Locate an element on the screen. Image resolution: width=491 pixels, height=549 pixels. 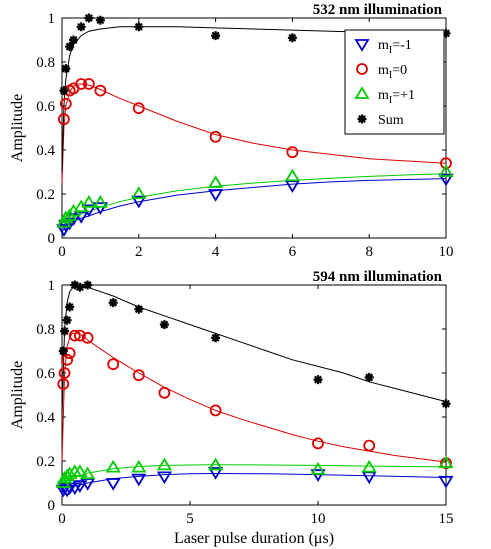
x-tick-label: 0 is located at coordinates (62, 519).